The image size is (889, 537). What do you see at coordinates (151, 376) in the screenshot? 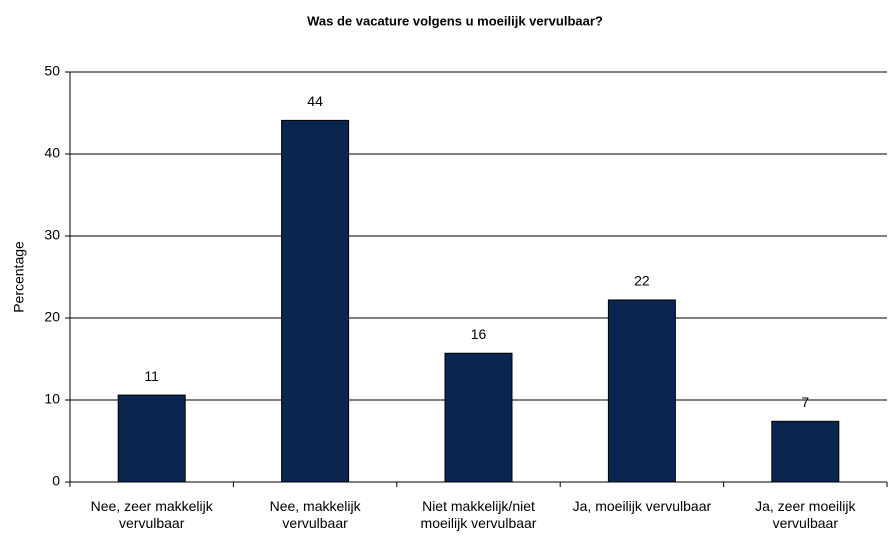
I see `data-label: 11` at bounding box center [151, 376].